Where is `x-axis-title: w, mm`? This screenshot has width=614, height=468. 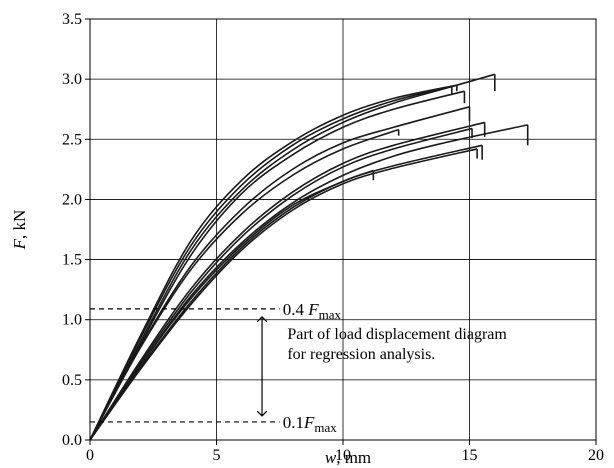
x-axis-title: w, mm is located at coordinates (348, 457).